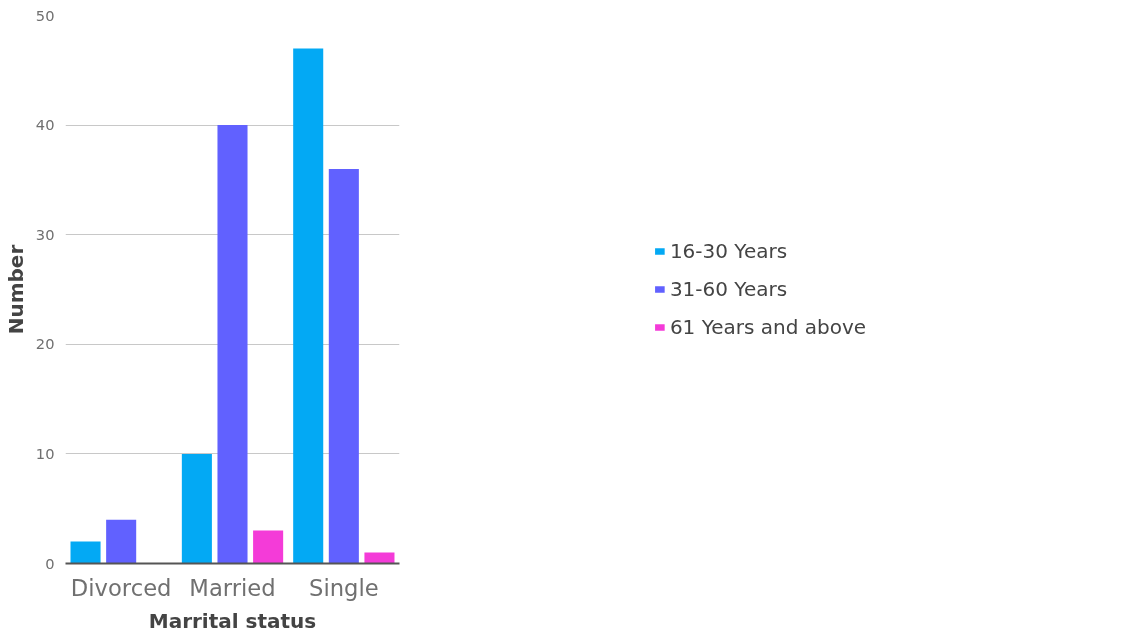 This screenshot has width=1126, height=639. I want to click on y-tick-label: 30, so click(45, 234).